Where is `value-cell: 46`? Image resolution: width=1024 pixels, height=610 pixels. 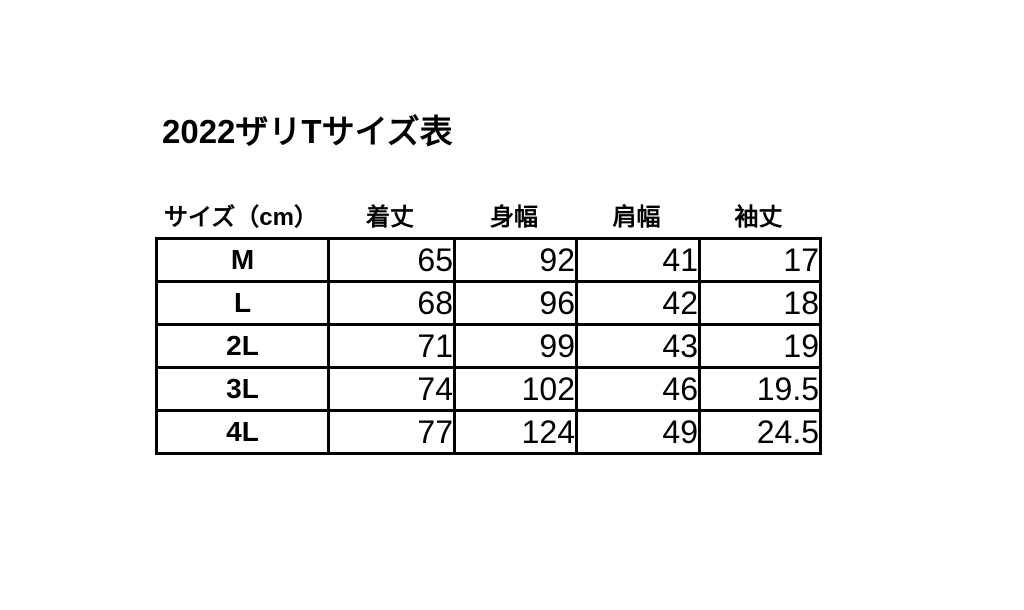 value-cell: 46 is located at coordinates (638, 389).